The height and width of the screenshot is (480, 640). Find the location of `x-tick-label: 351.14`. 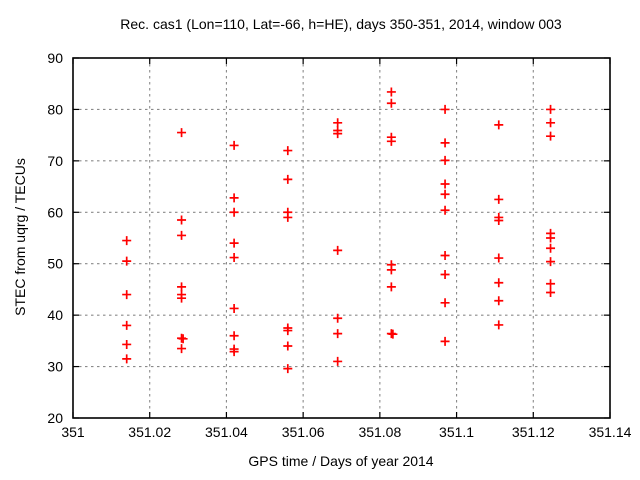

x-tick-label: 351.14 is located at coordinates (610, 432).